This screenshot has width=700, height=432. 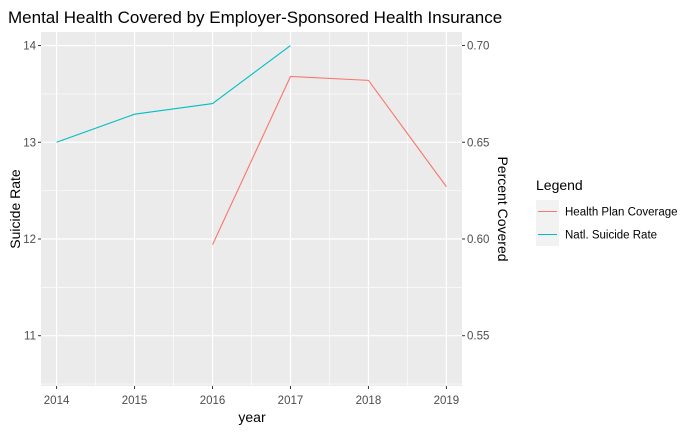 I want to click on y2-axis-title: Percent Covered, so click(x=503, y=208).